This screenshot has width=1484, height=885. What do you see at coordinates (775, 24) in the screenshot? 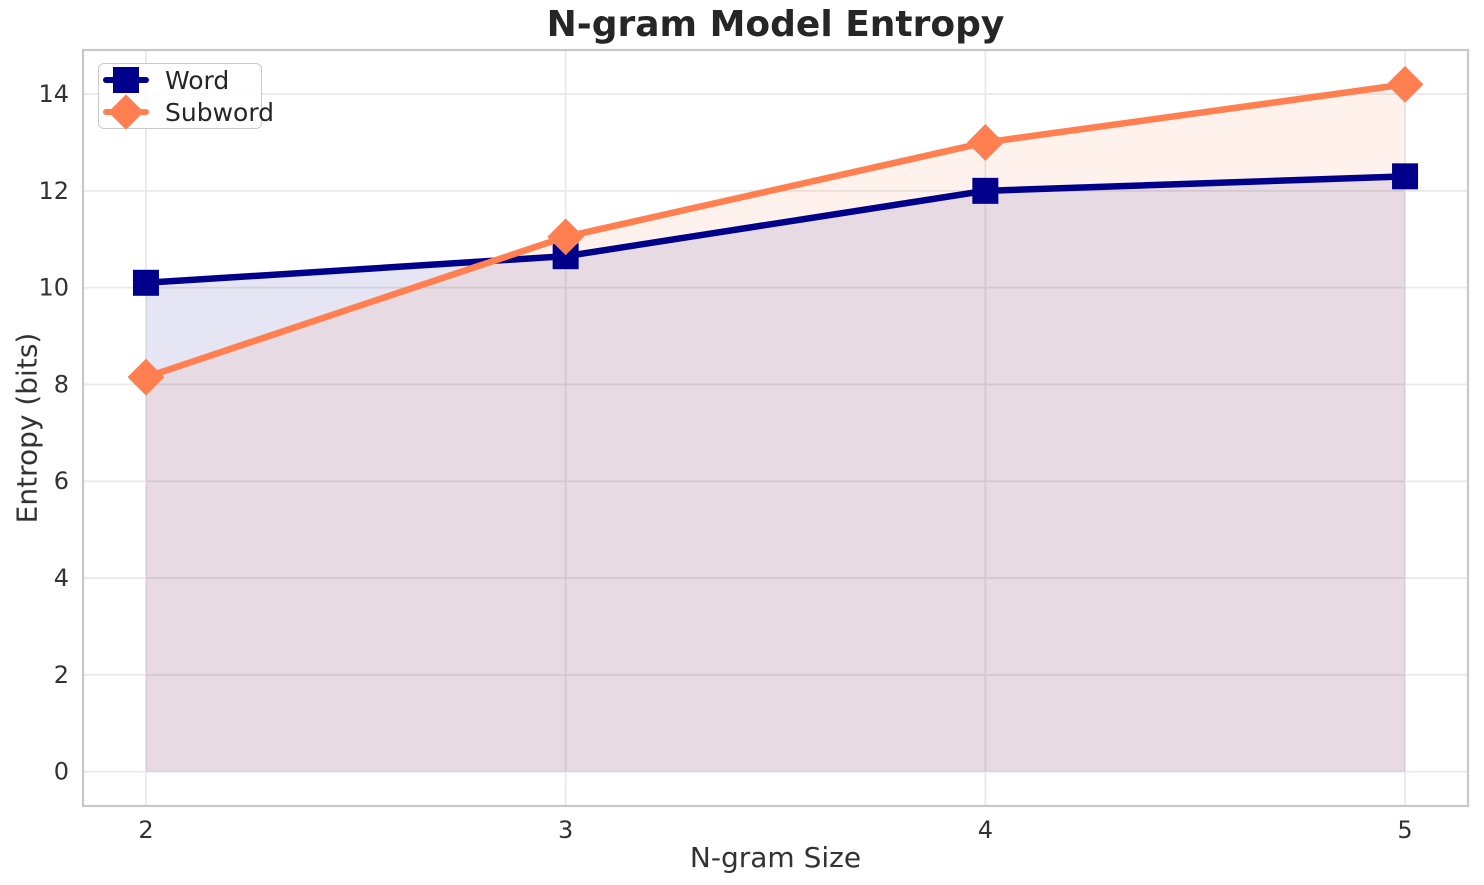
I see `chart-title: N-gram Model Entropy` at bounding box center [775, 24].